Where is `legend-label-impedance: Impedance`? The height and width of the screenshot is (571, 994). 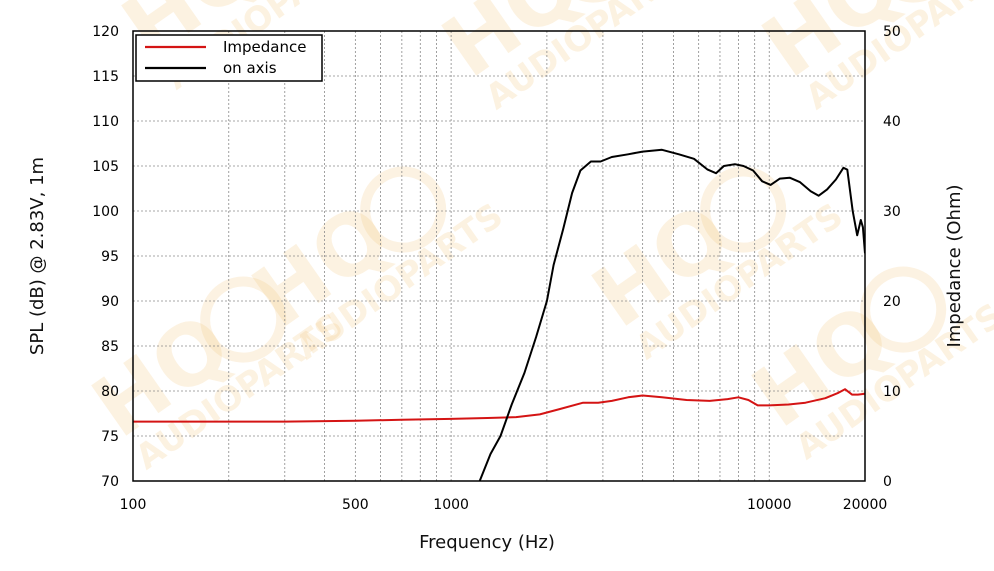 legend-label-impedance: Impedance is located at coordinates (264, 47).